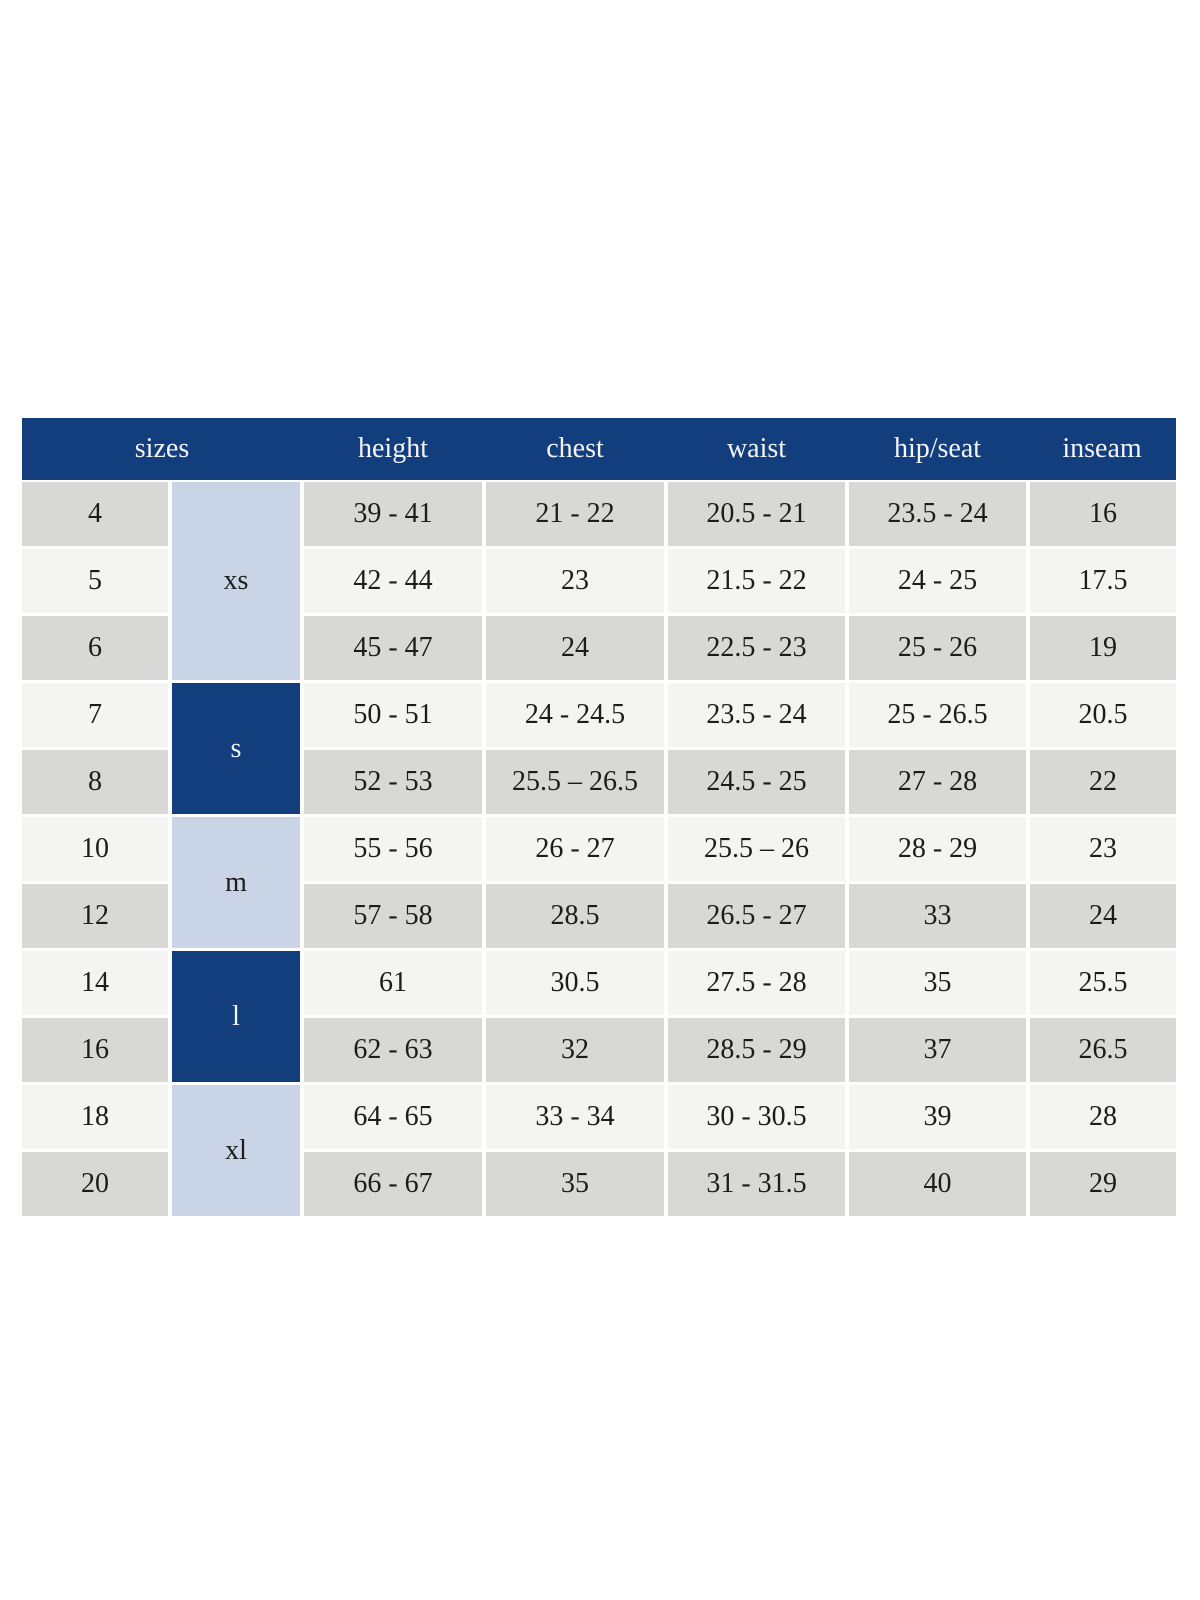 Image resolution: width=1200 pixels, height=1600 pixels. What do you see at coordinates (757, 648) in the screenshot?
I see `waist-cell: 22.5 - 23` at bounding box center [757, 648].